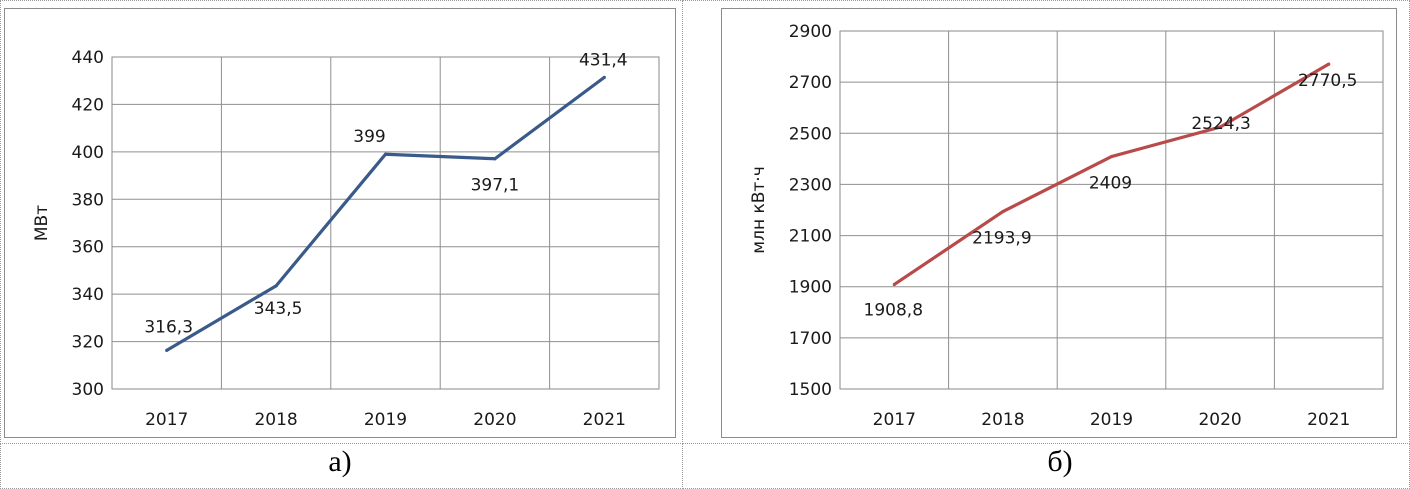  I want to click on y-tick-label: 2900, so click(810, 32).